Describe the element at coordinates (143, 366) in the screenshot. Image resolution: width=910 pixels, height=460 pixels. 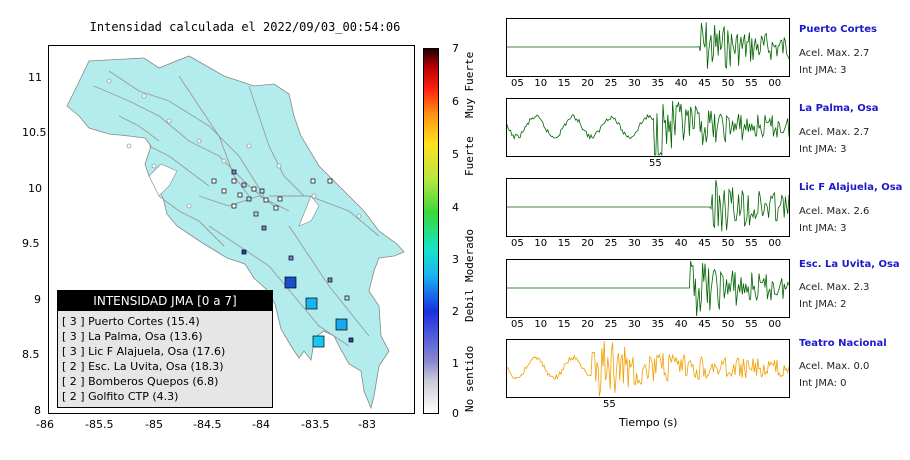
I see `legend-row: [ 2 ] Esc. La Uvita, Osa (18.3)` at that location.